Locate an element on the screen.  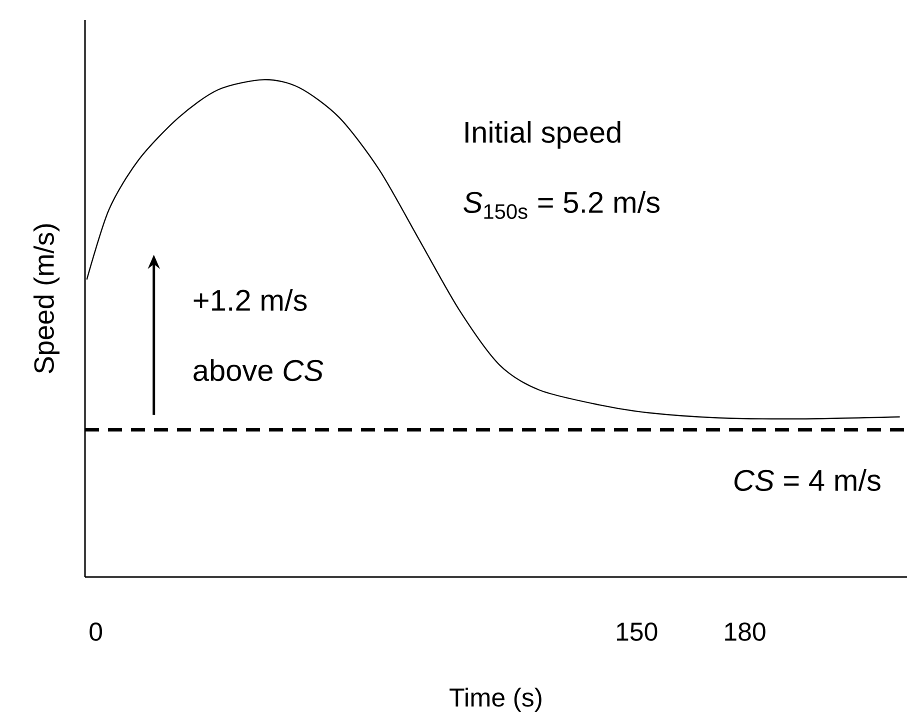
annotation: CS = 4 m/s is located at coordinates (807, 480).